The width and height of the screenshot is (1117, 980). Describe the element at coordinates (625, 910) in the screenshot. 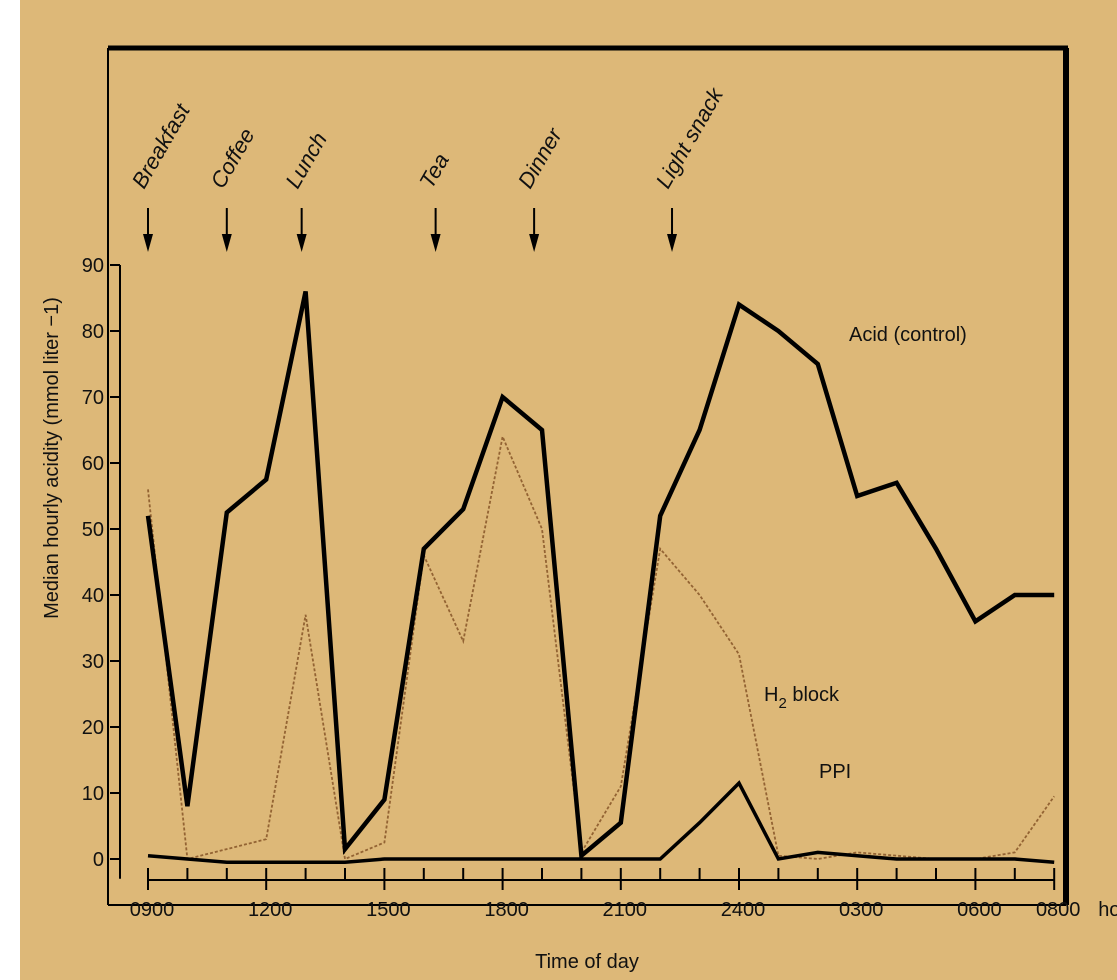

I see `x-tick-label: 2100` at that location.